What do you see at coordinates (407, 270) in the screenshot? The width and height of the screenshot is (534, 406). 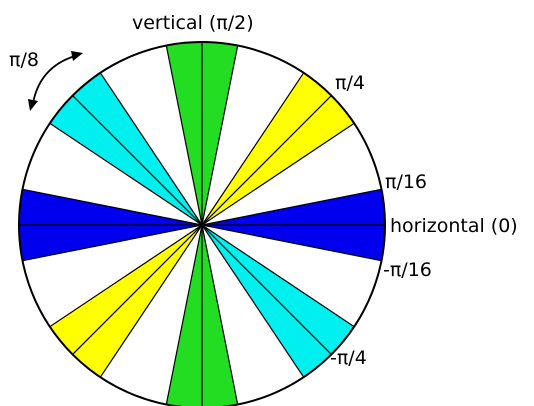 I see `label-neg-pi-over-16: -π/16` at bounding box center [407, 270].